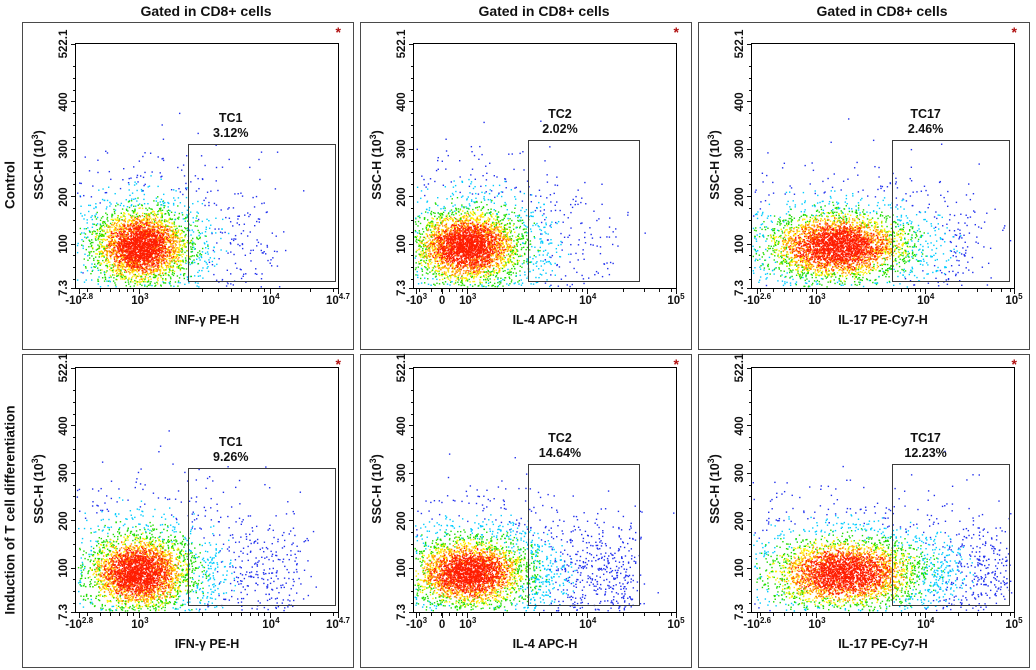 The height and width of the screenshot is (670, 1036). I want to click on x-tick-label: 0, so click(442, 625).